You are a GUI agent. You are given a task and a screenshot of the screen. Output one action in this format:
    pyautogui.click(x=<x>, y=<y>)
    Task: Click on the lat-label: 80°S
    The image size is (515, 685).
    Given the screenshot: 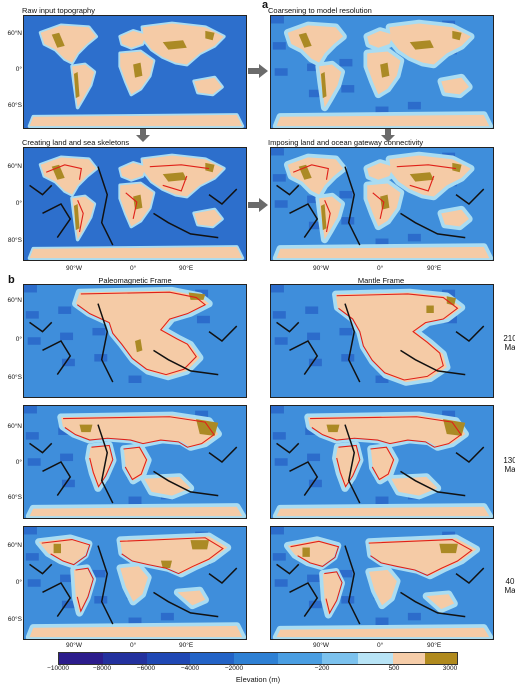 What is the action you would take?
    pyautogui.click(x=14, y=240)
    